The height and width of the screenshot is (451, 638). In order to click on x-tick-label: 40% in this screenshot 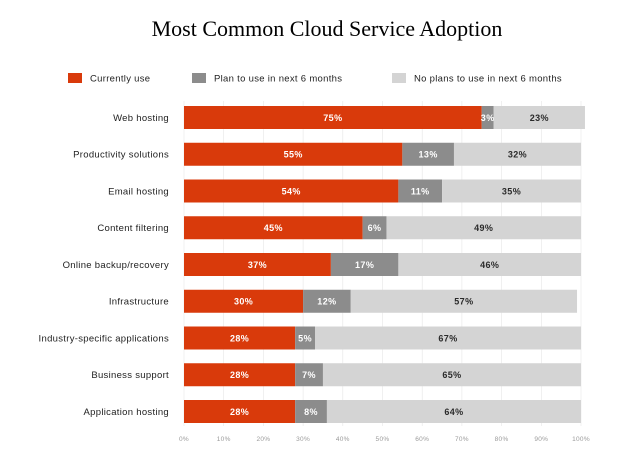, I will do `click(343, 439)`.